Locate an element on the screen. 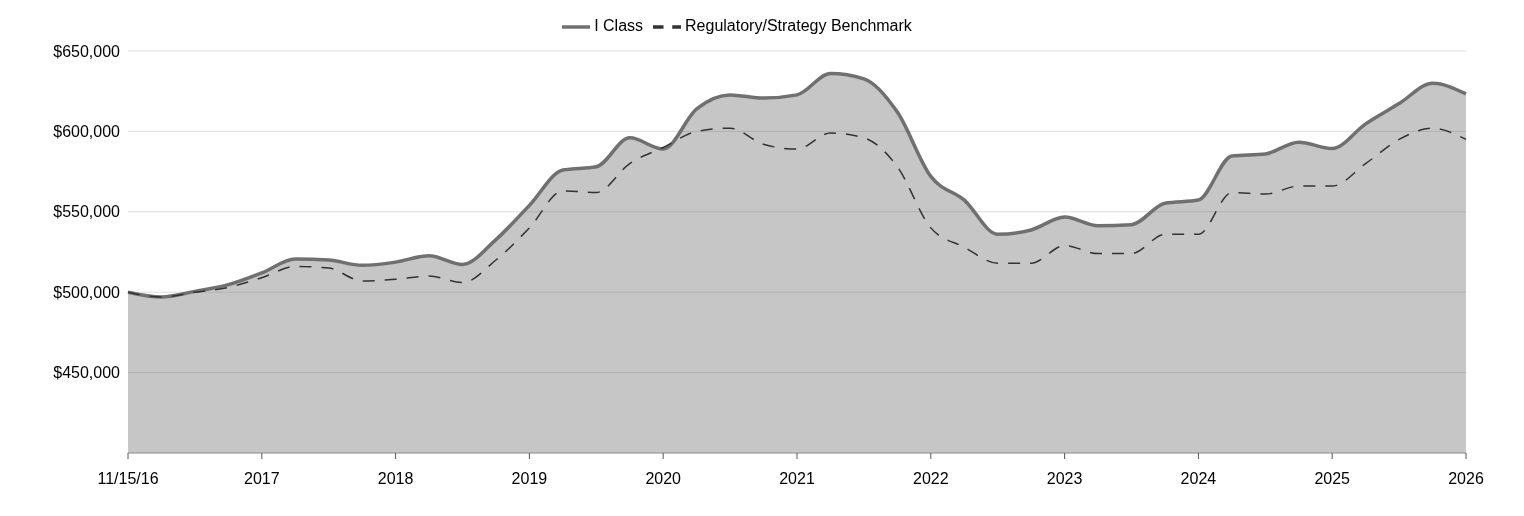 This screenshot has width=1524, height=516. x-tick-label: 2017 is located at coordinates (262, 479).